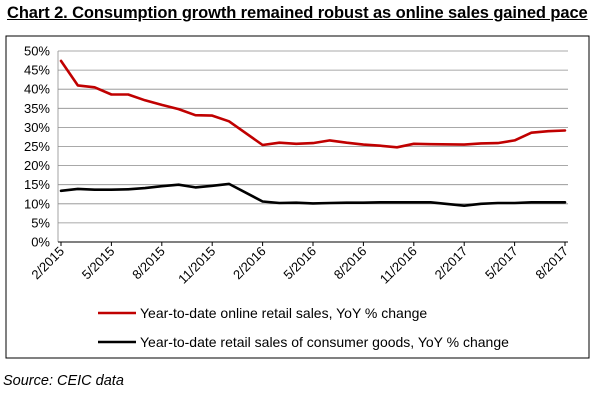 The width and height of the screenshot is (600, 402). What do you see at coordinates (37, 70) in the screenshot?
I see `y-tick-label: 45%` at bounding box center [37, 70].